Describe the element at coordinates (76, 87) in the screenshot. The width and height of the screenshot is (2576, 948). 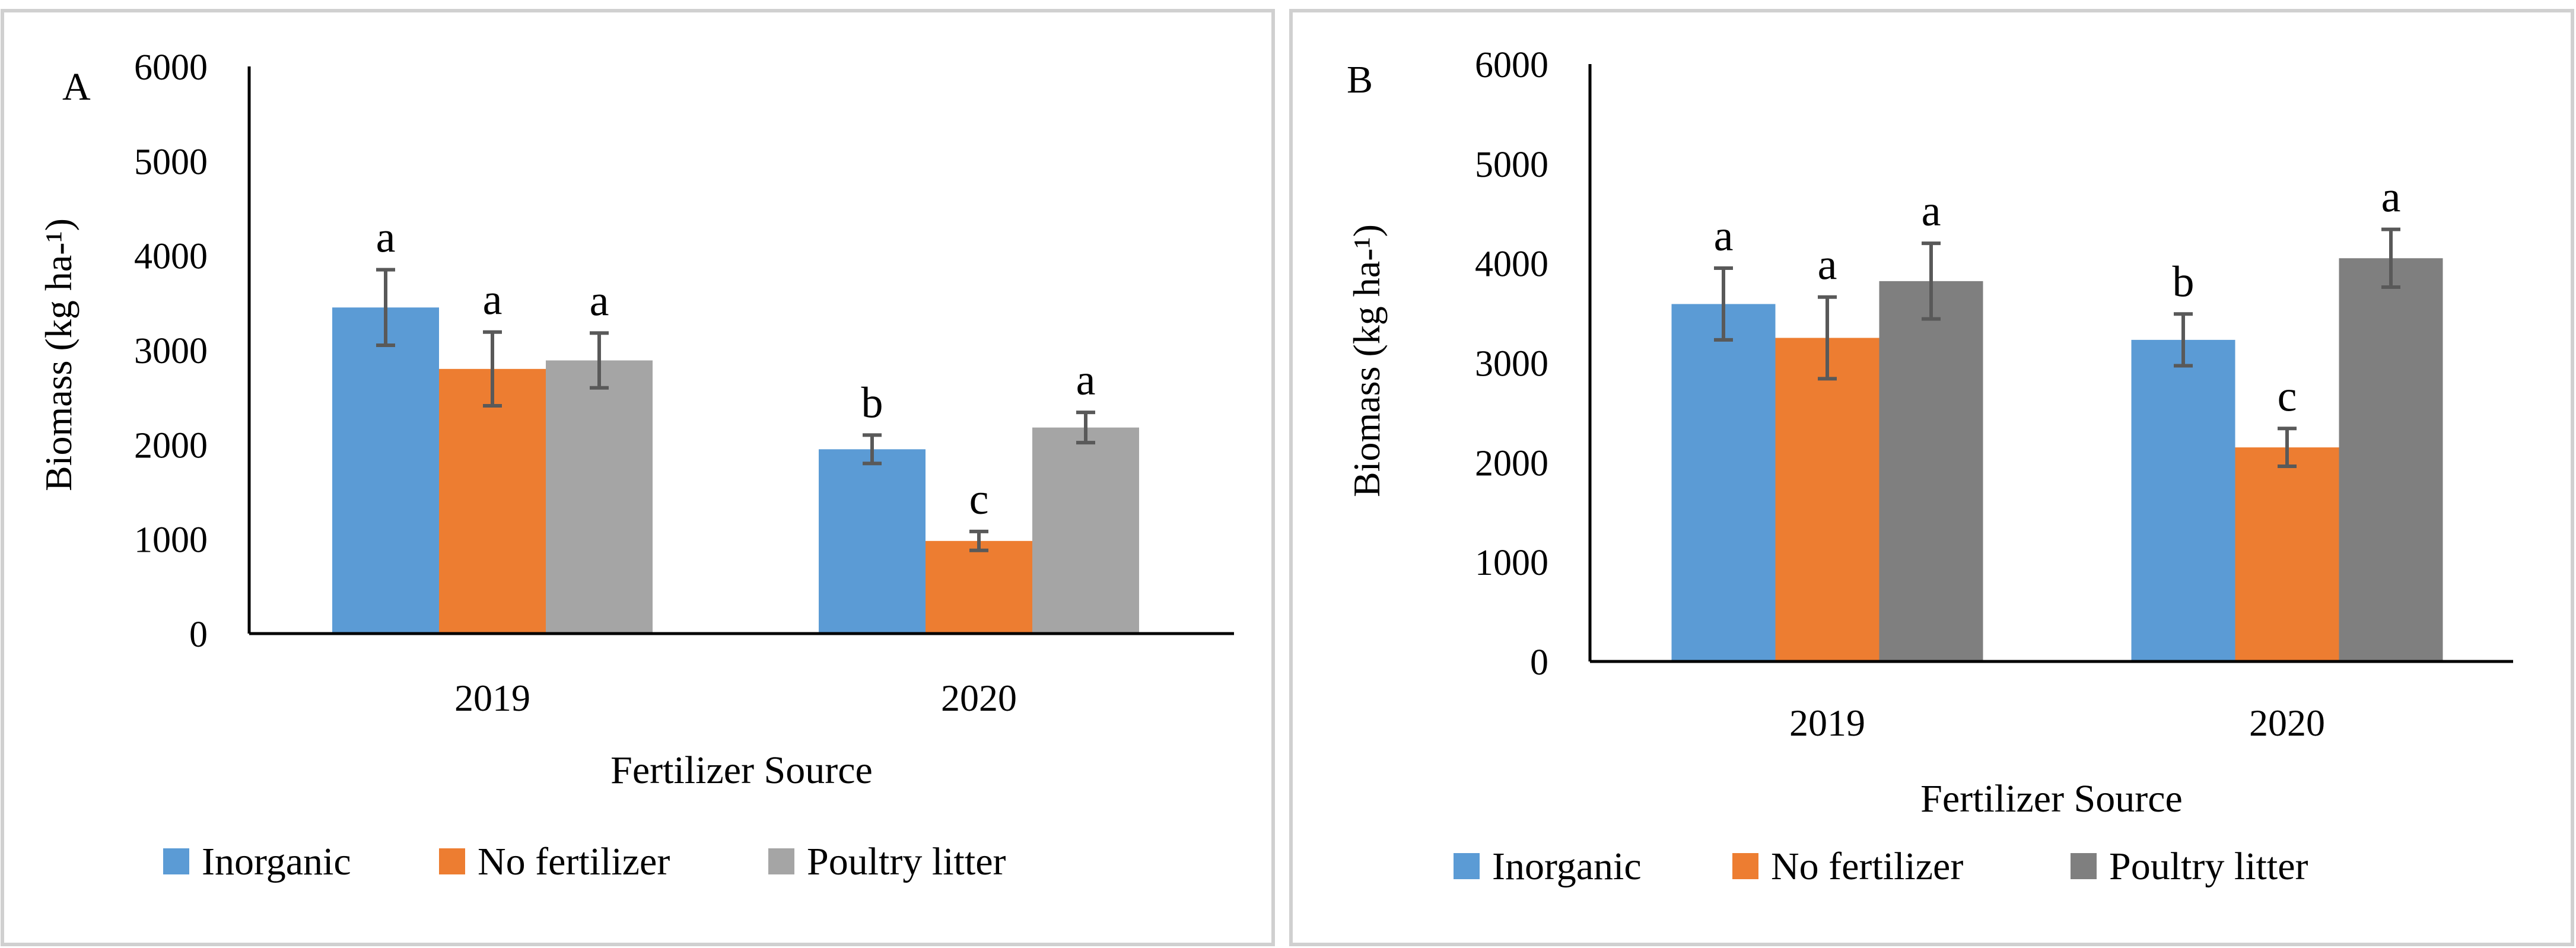
I see `panel-label: A` at that location.